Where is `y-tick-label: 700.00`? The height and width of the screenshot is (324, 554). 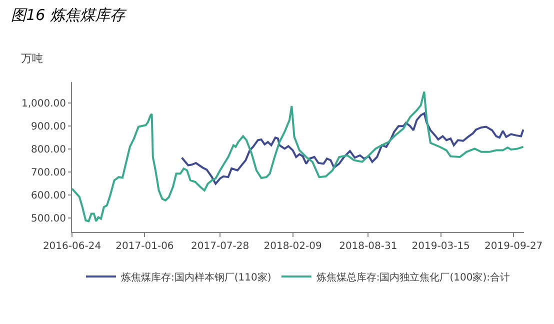
y-tick-label: 700.00 is located at coordinates (48, 173).